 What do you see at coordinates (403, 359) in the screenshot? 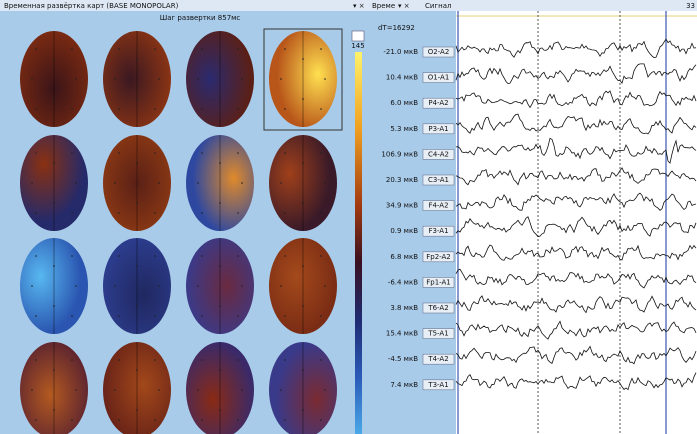
I see `channel-value: -4.5 мкВ` at bounding box center [403, 359].